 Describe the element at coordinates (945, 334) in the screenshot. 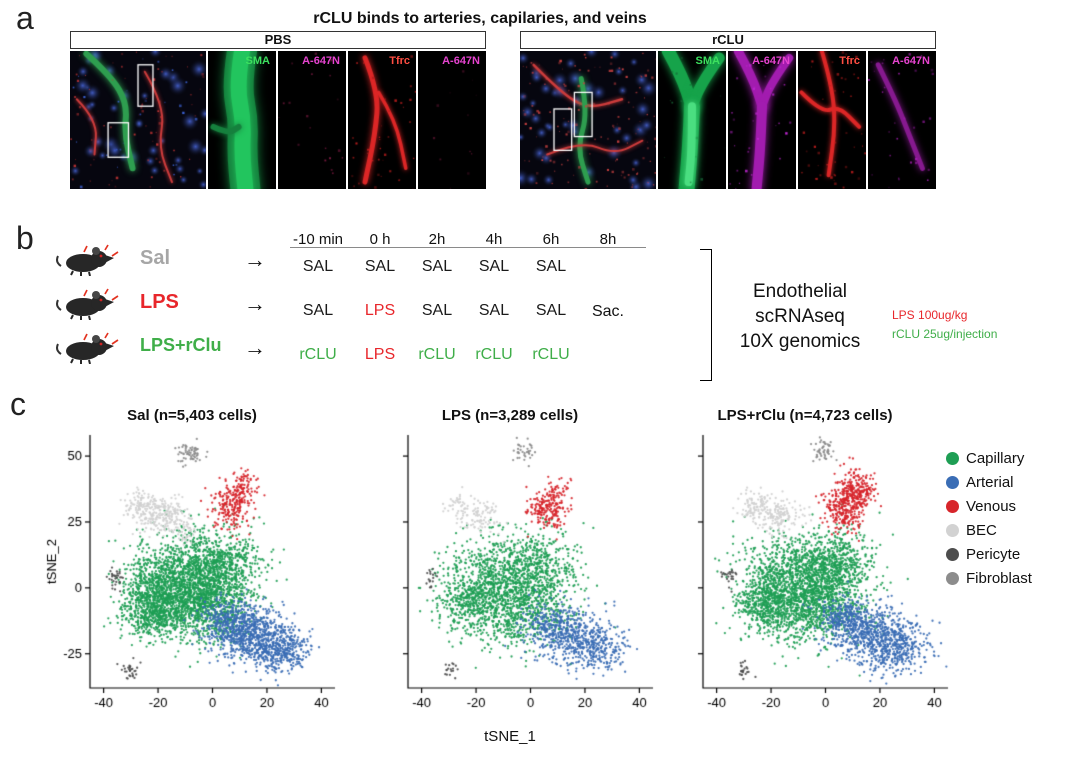

I see `note-rclu-dose: rCLU 25ug/injection` at that location.